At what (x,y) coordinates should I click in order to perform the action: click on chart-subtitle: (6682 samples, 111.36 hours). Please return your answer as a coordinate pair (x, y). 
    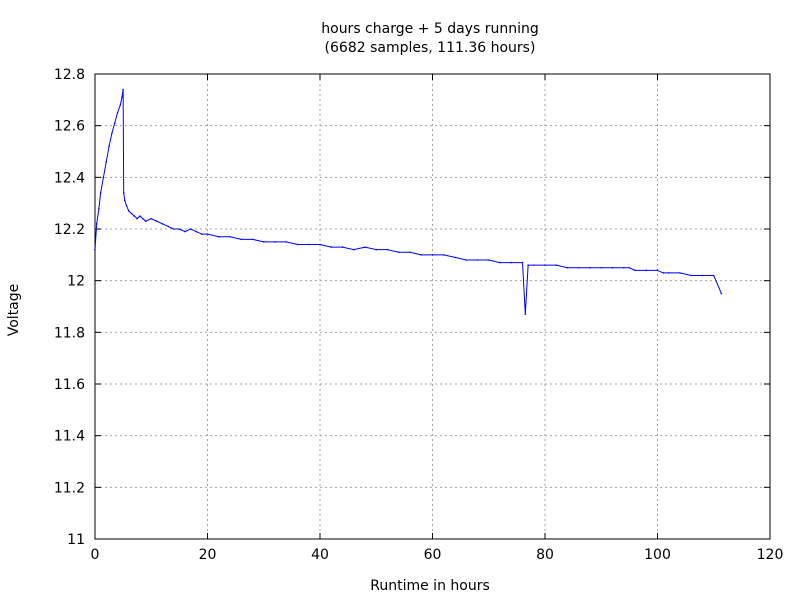
    Looking at the image, I should click on (430, 48).